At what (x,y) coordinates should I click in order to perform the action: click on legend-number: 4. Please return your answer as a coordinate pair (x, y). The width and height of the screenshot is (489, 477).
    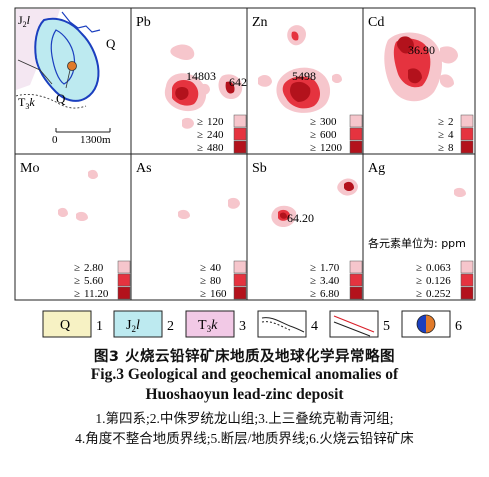
    Looking at the image, I should click on (314, 326).